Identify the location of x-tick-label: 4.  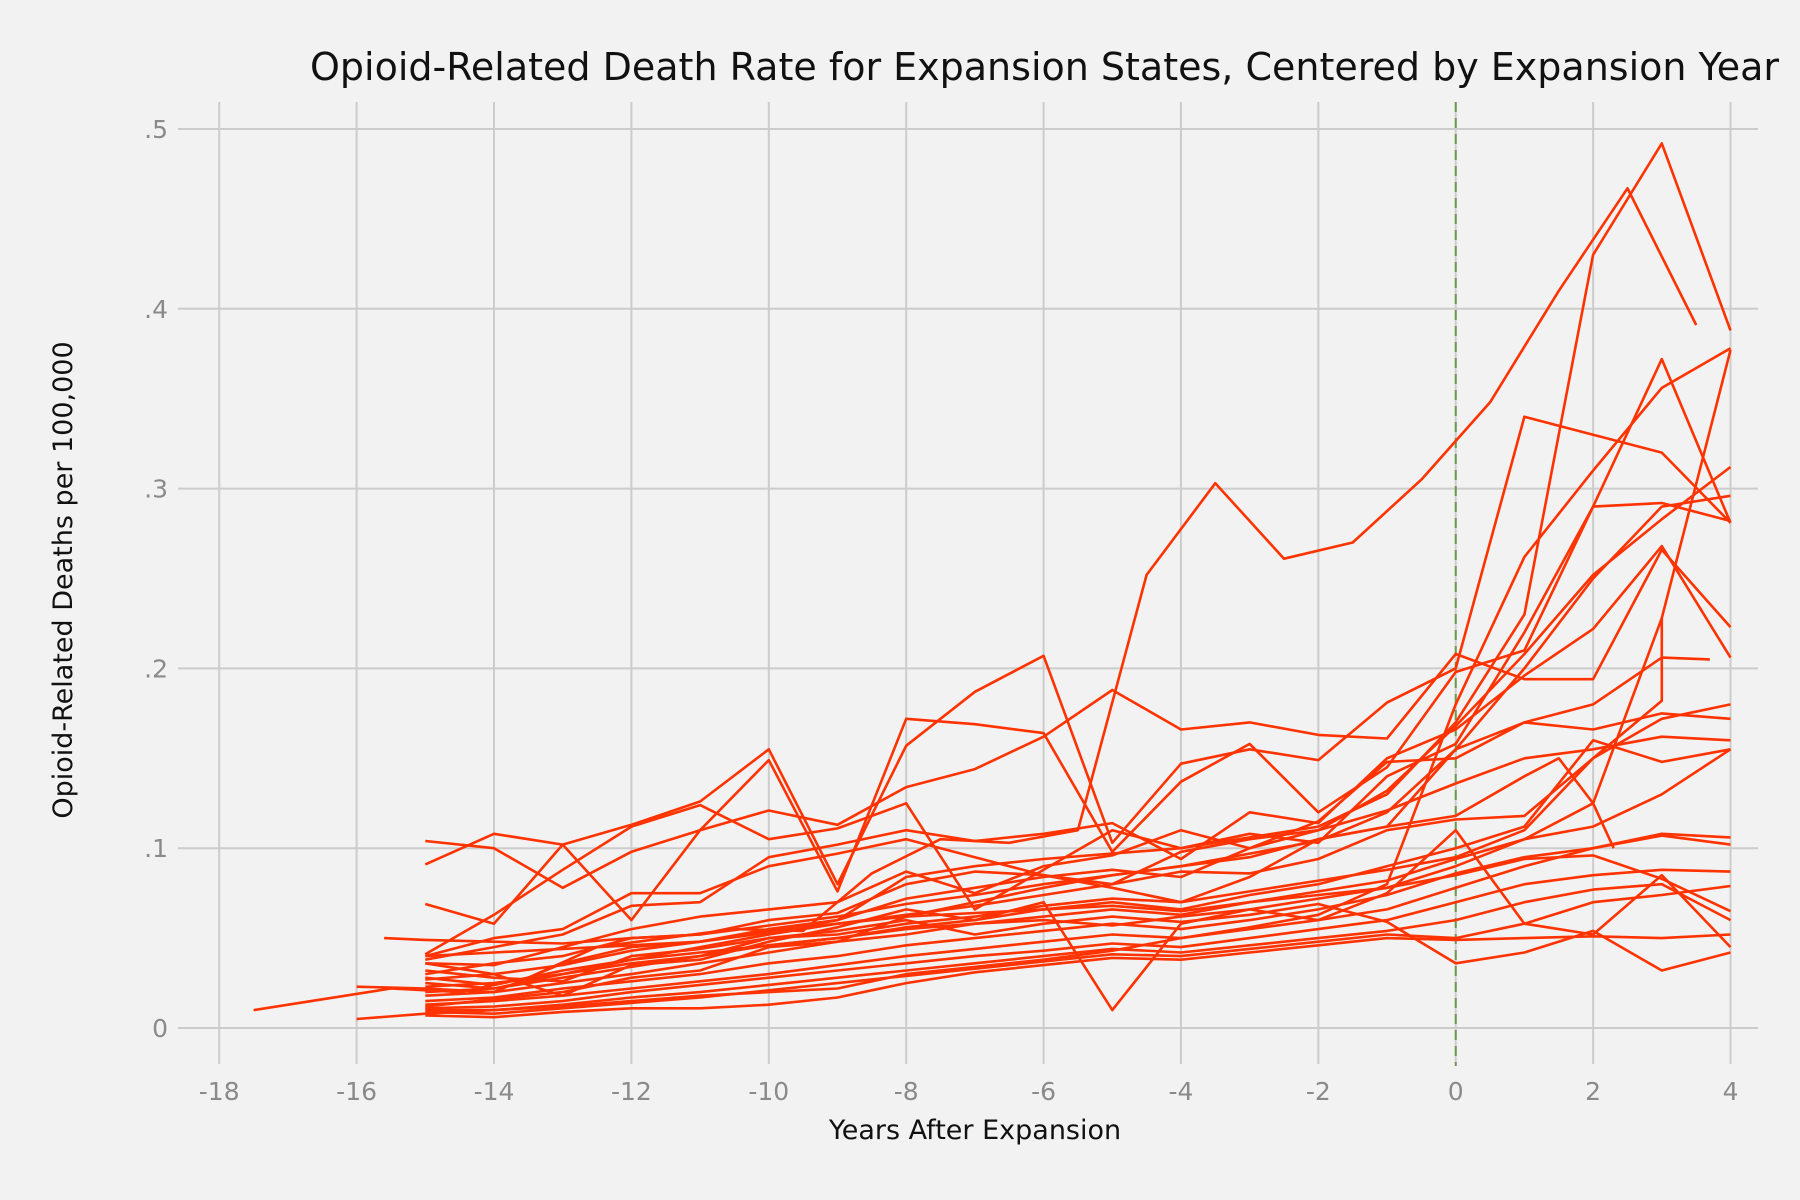
(1731, 1091).